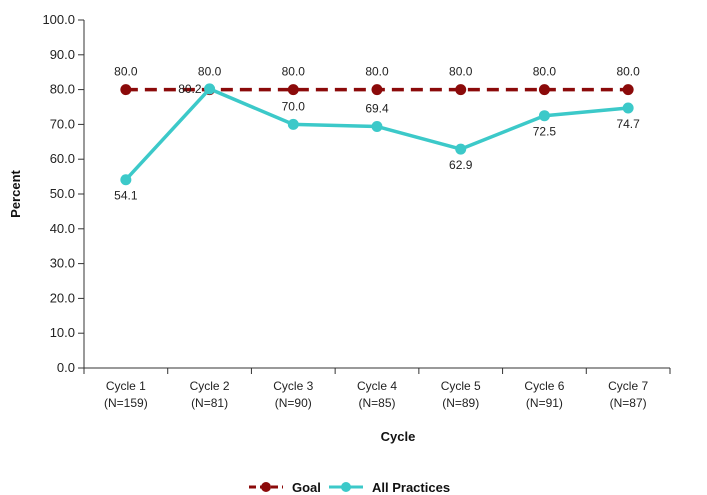 This screenshot has width=707, height=495. I want to click on y-tick-label: 10.0, so click(62, 332).